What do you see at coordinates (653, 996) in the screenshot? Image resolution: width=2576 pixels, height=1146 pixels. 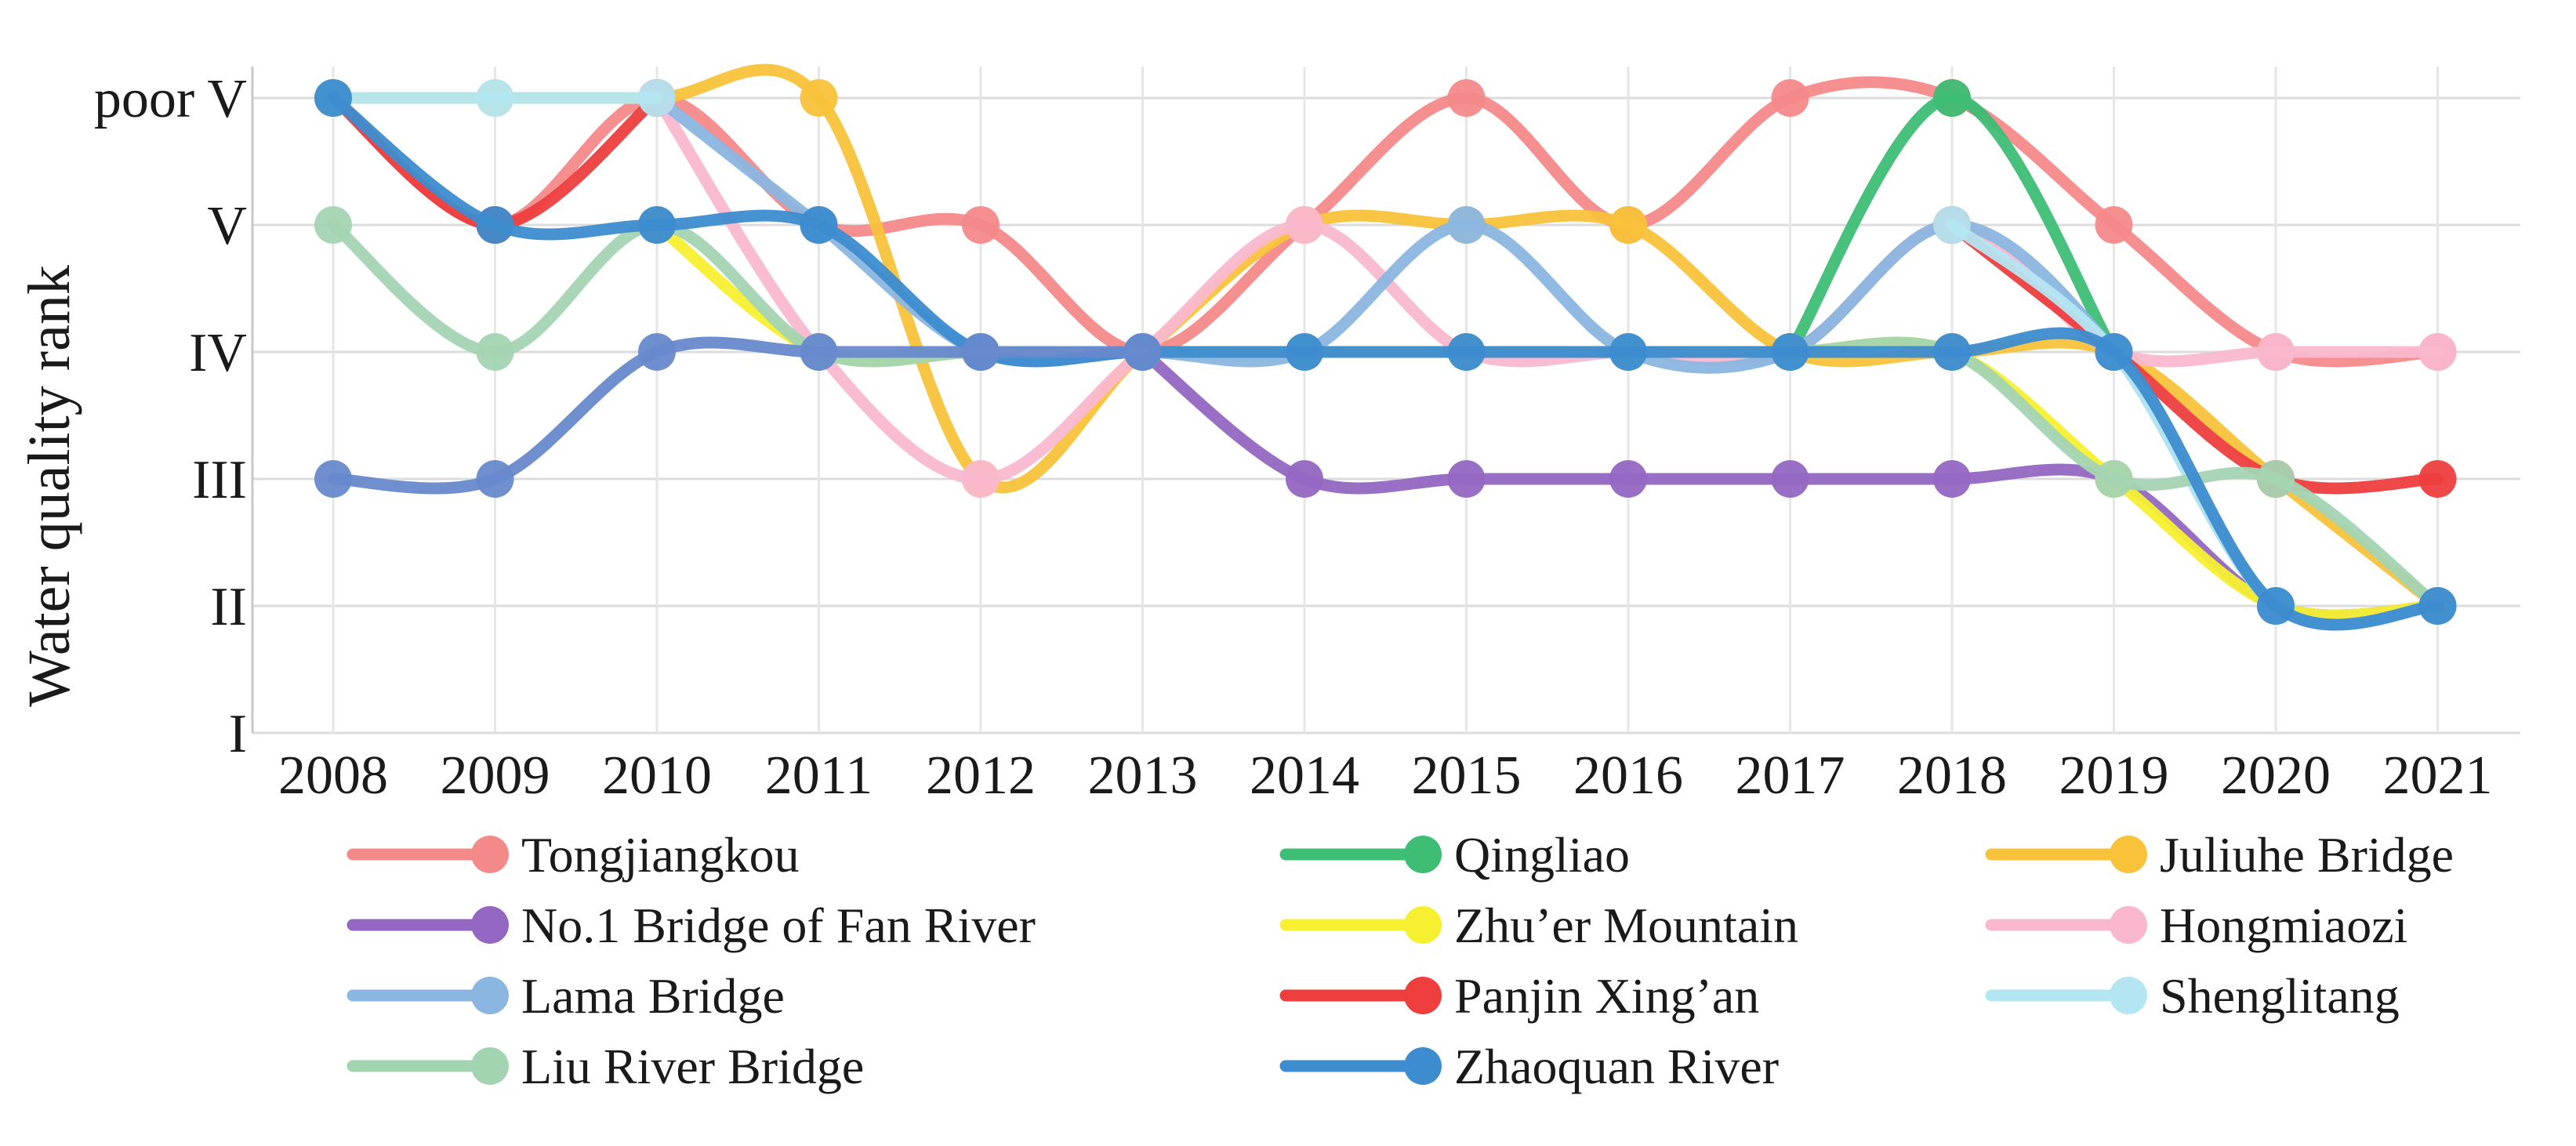 I see `legend-label: Lama Bridge` at bounding box center [653, 996].